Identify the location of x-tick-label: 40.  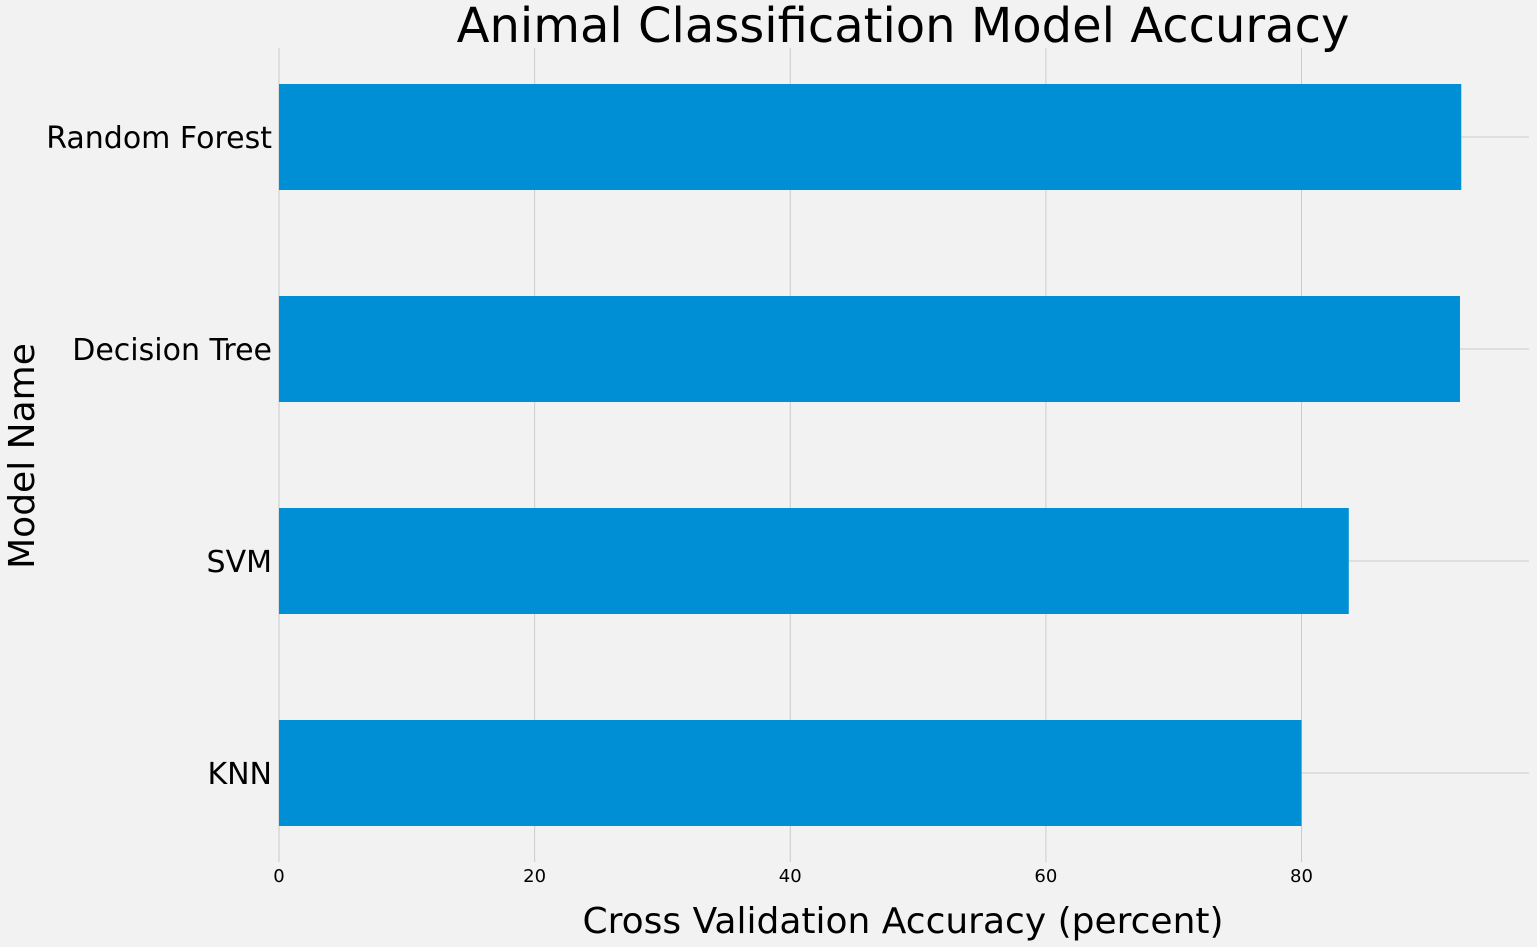
(790, 876).